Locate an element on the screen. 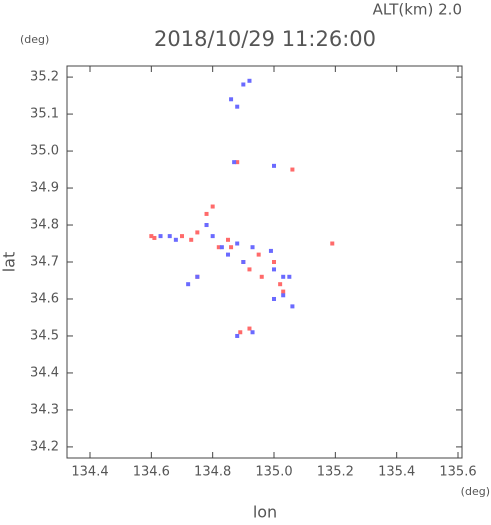 The image size is (491, 525). x-unit: (deg) is located at coordinates (475, 491).